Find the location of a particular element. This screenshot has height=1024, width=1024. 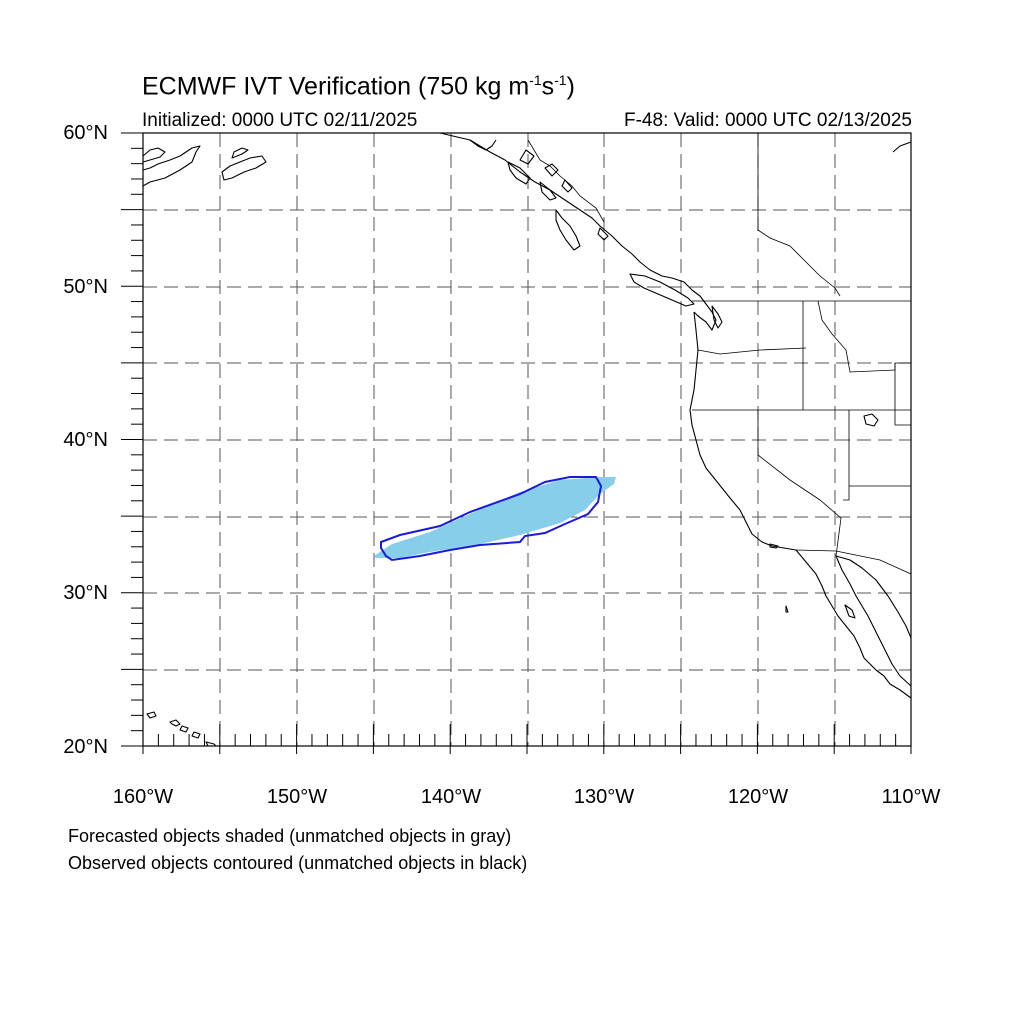

lat-label-40n: 40°N is located at coordinates (85, 440).